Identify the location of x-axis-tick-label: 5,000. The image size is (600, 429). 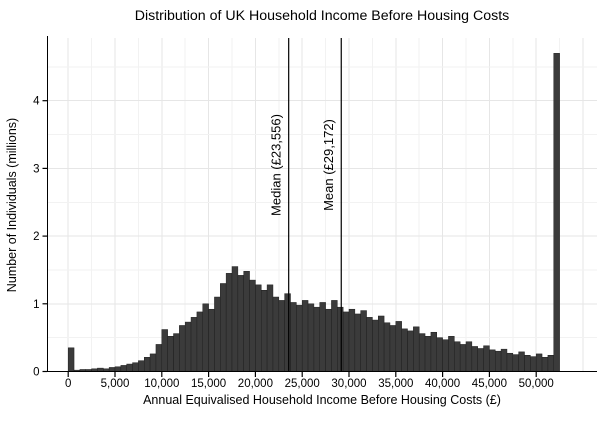
(115, 384).